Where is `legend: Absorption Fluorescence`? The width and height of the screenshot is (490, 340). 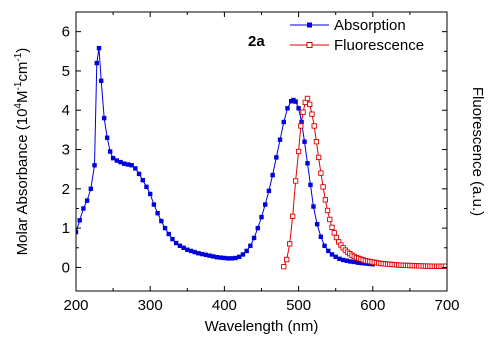 legend: Absorption Fluorescence is located at coordinates (357, 35).